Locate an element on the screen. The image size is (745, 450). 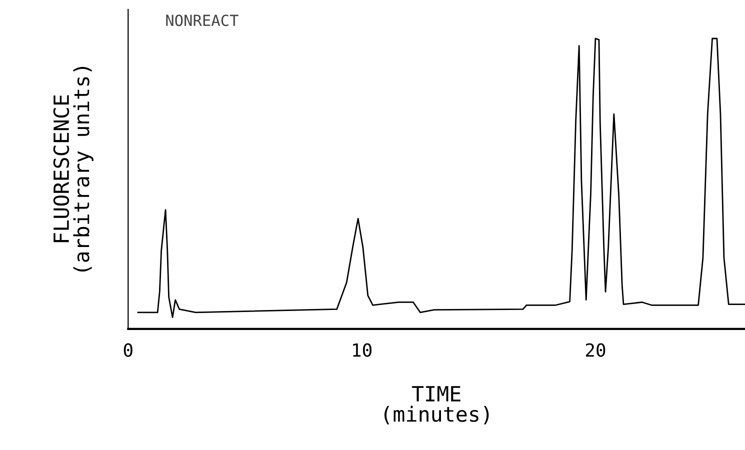
x-axis-title: TIME (minutes) is located at coordinates (436, 405).